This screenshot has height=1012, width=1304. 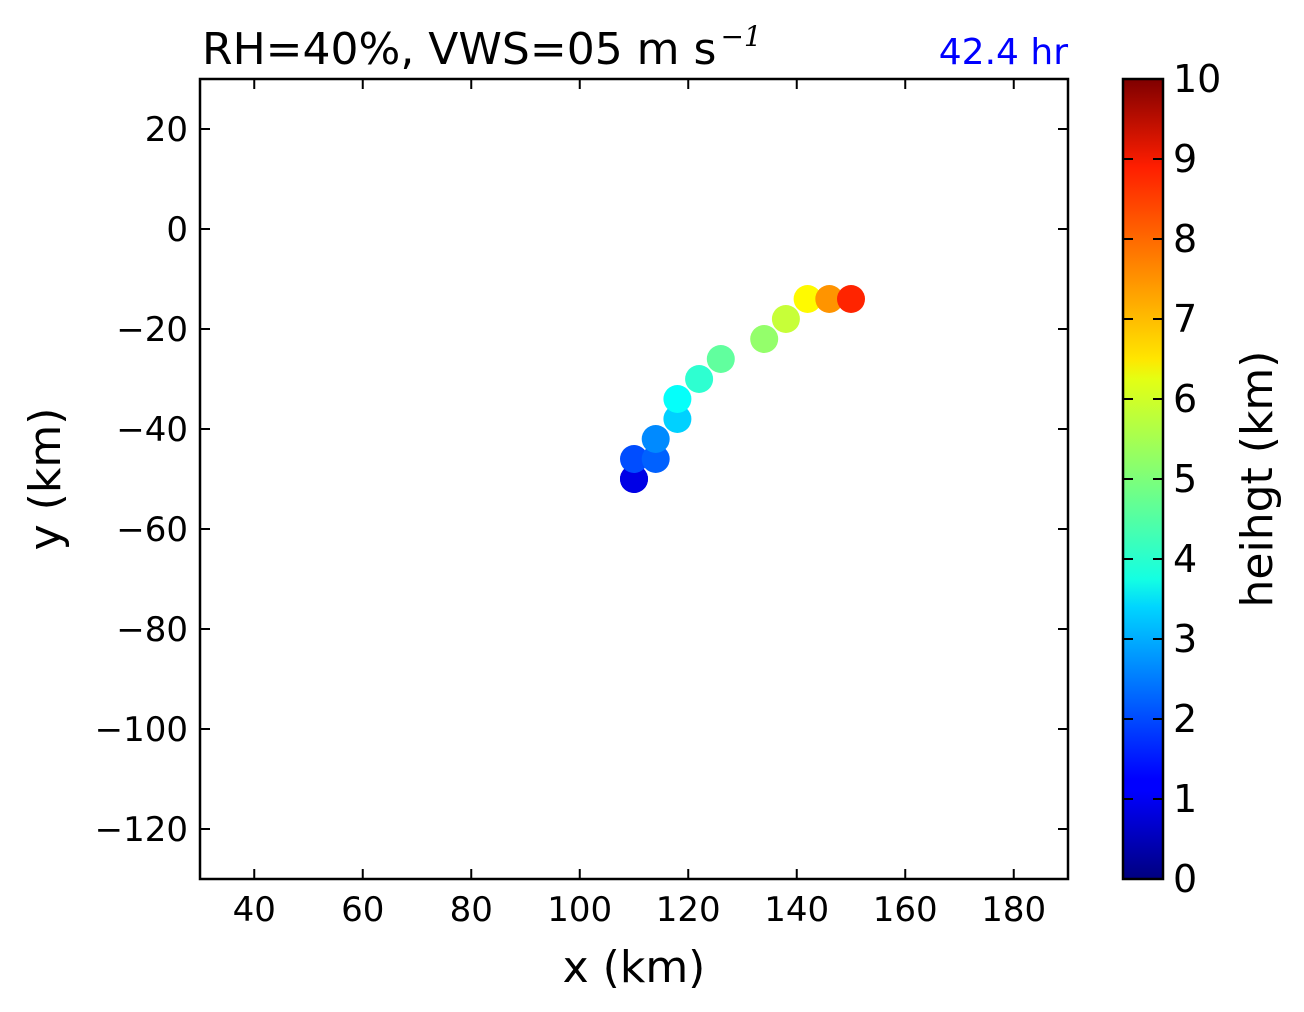 I want to click on colorbar-label: heihgt (km), so click(x=1257, y=479).